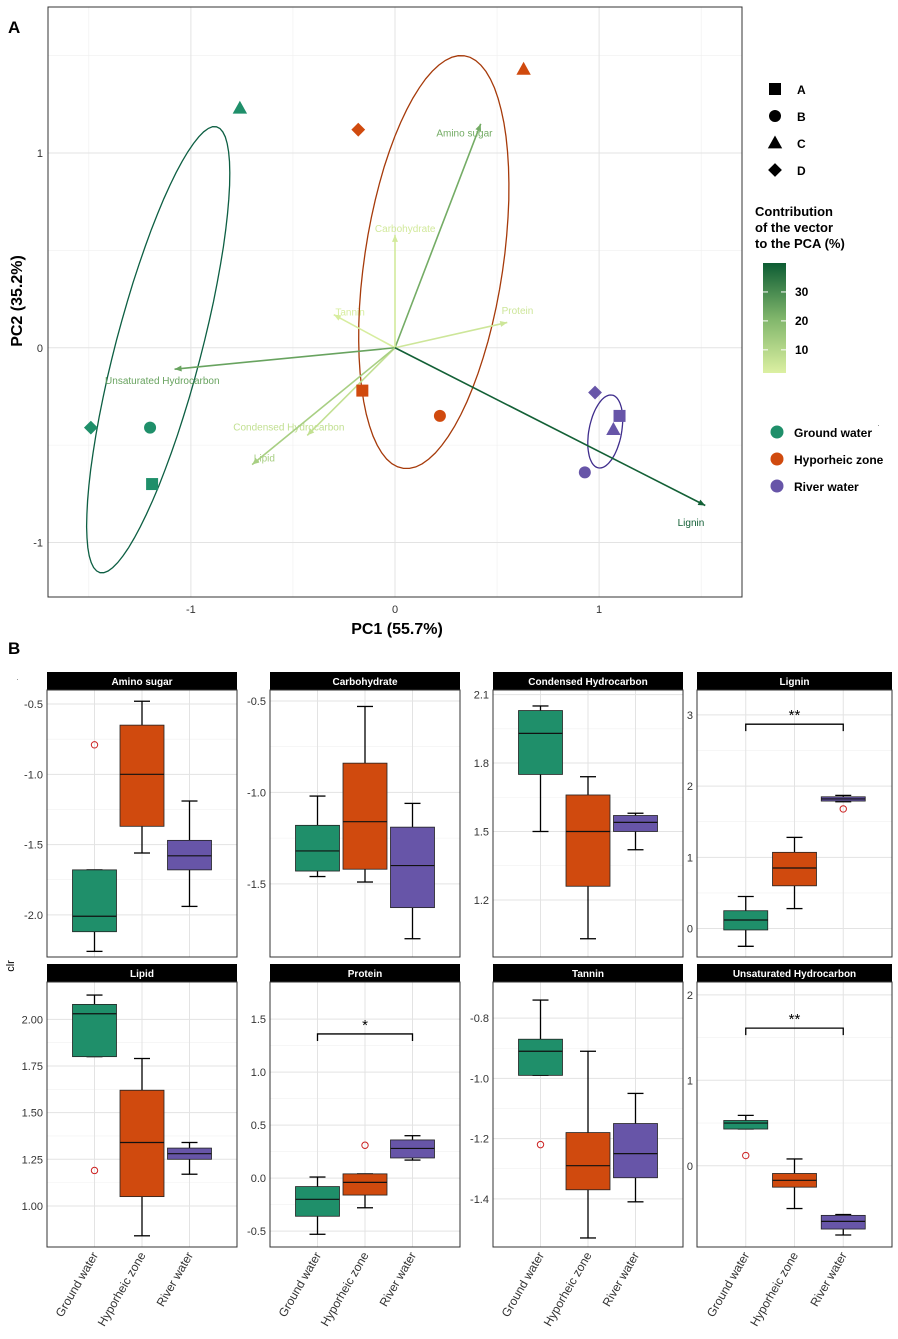 This screenshot has height=1339, width=898. What do you see at coordinates (800, 243) in the screenshot?
I see `colorbar-title-line-3: to the PCA (%)` at bounding box center [800, 243].